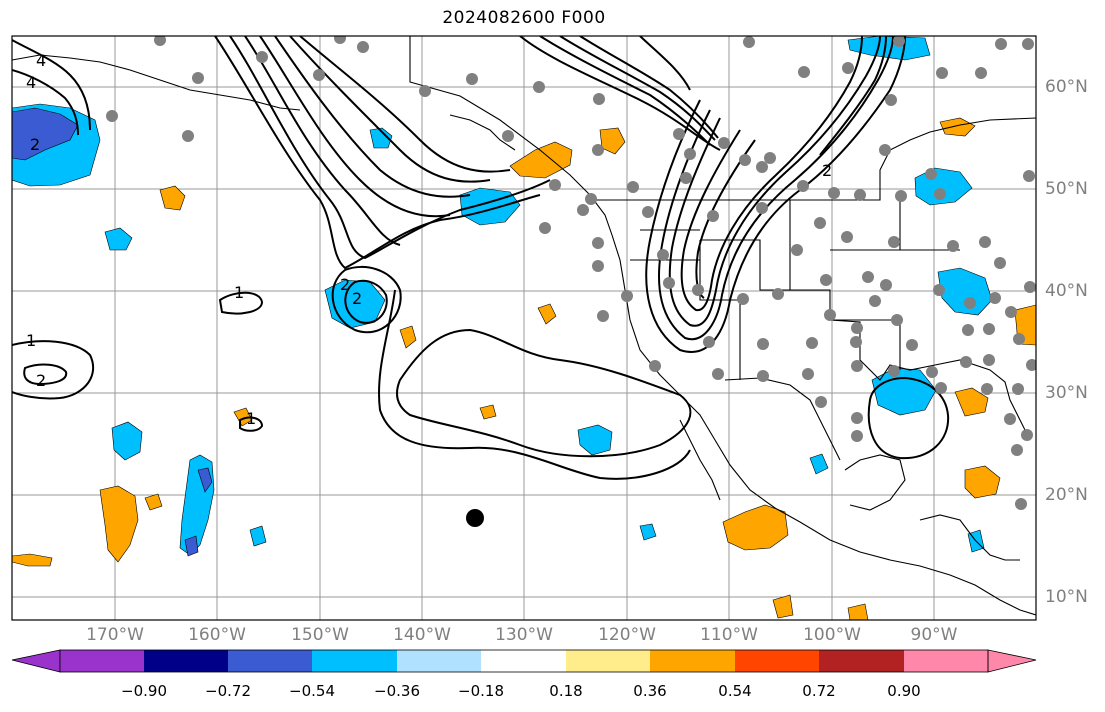 This screenshot has height=712, width=1105. What do you see at coordinates (729, 635) in the screenshot?
I see `lon-label: 110°W` at bounding box center [729, 635].